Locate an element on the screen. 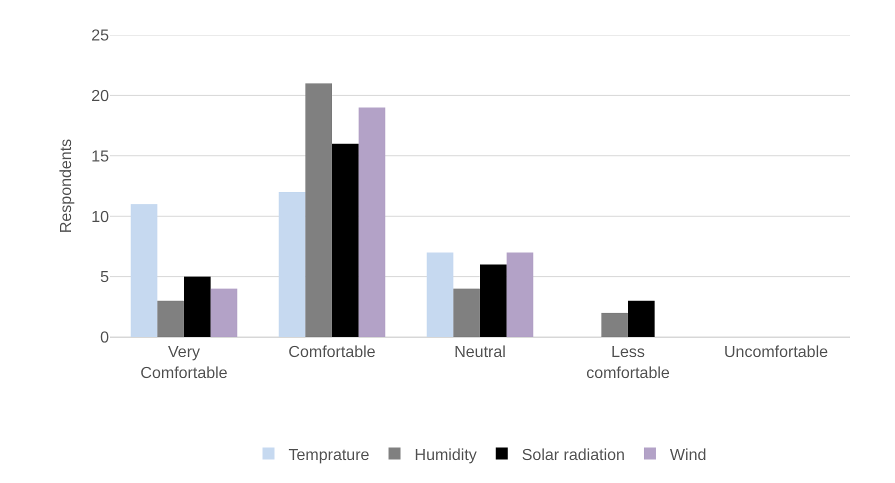 The width and height of the screenshot is (895, 483). y-tick-label: 15 is located at coordinates (100, 157).